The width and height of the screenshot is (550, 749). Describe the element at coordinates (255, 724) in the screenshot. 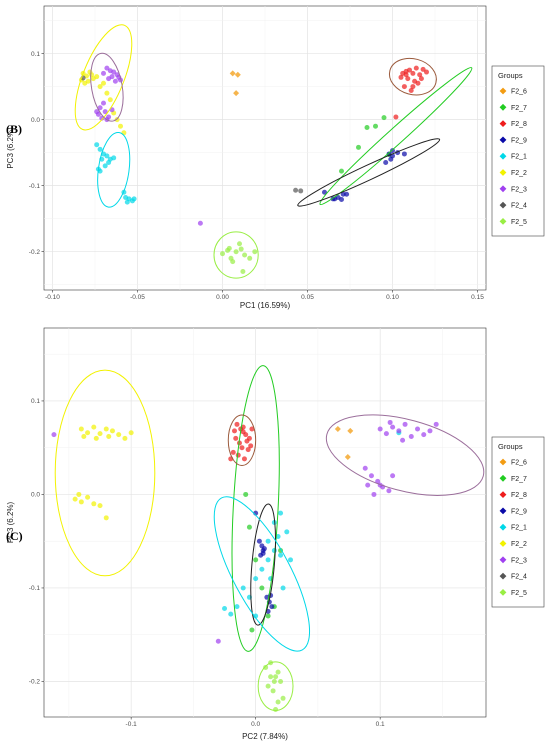

I see `x-tick-label: 0.0` at that location.